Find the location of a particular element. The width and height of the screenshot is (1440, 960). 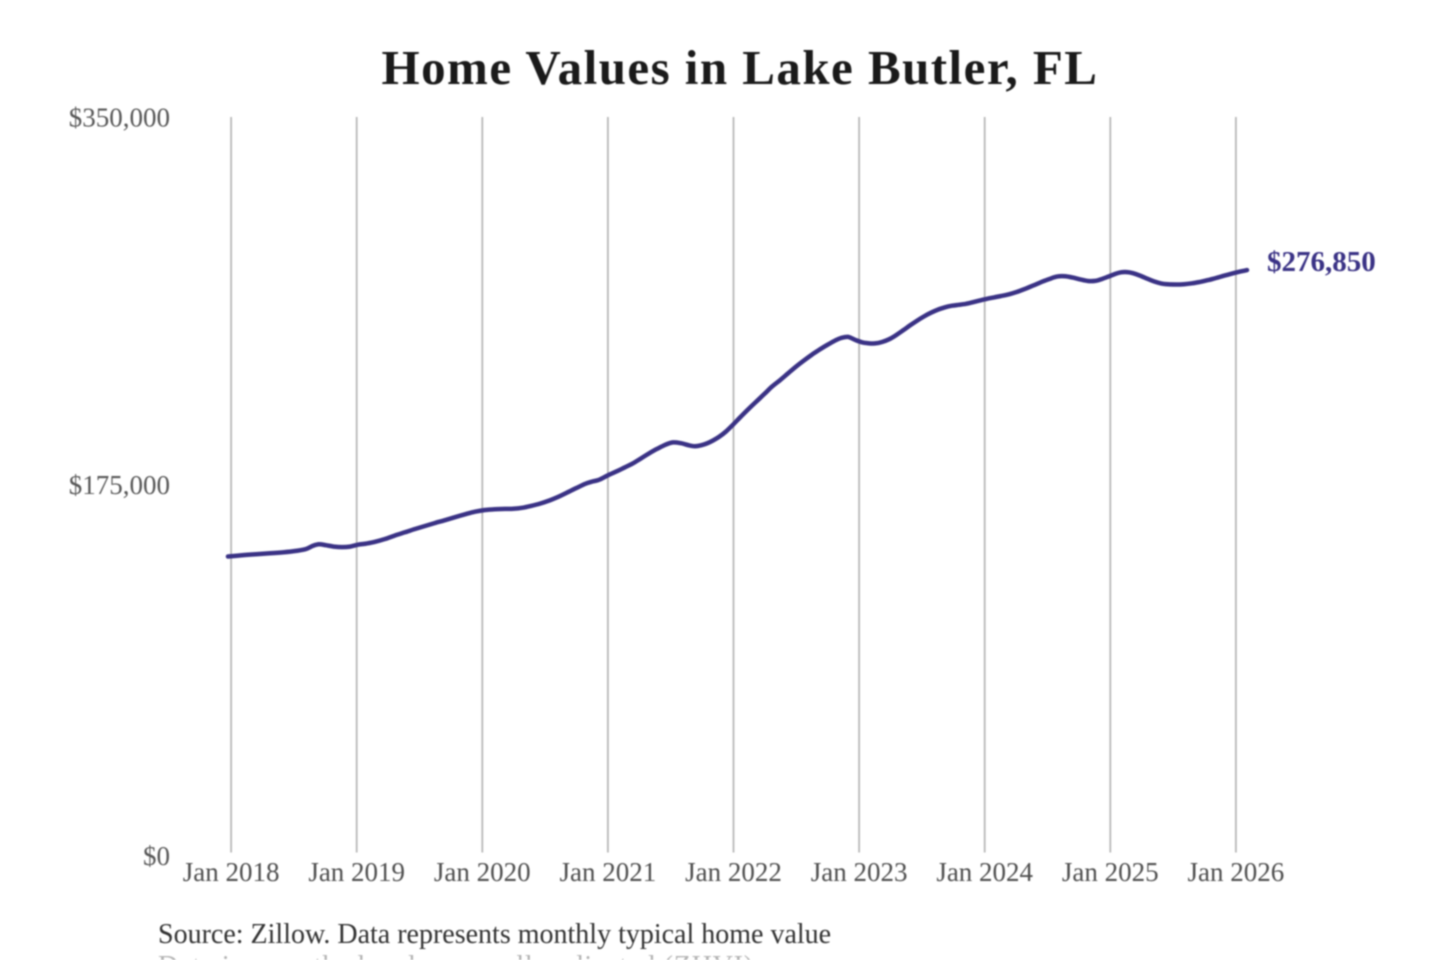

svg-text: Jan 2019 is located at coordinates (356, 872).